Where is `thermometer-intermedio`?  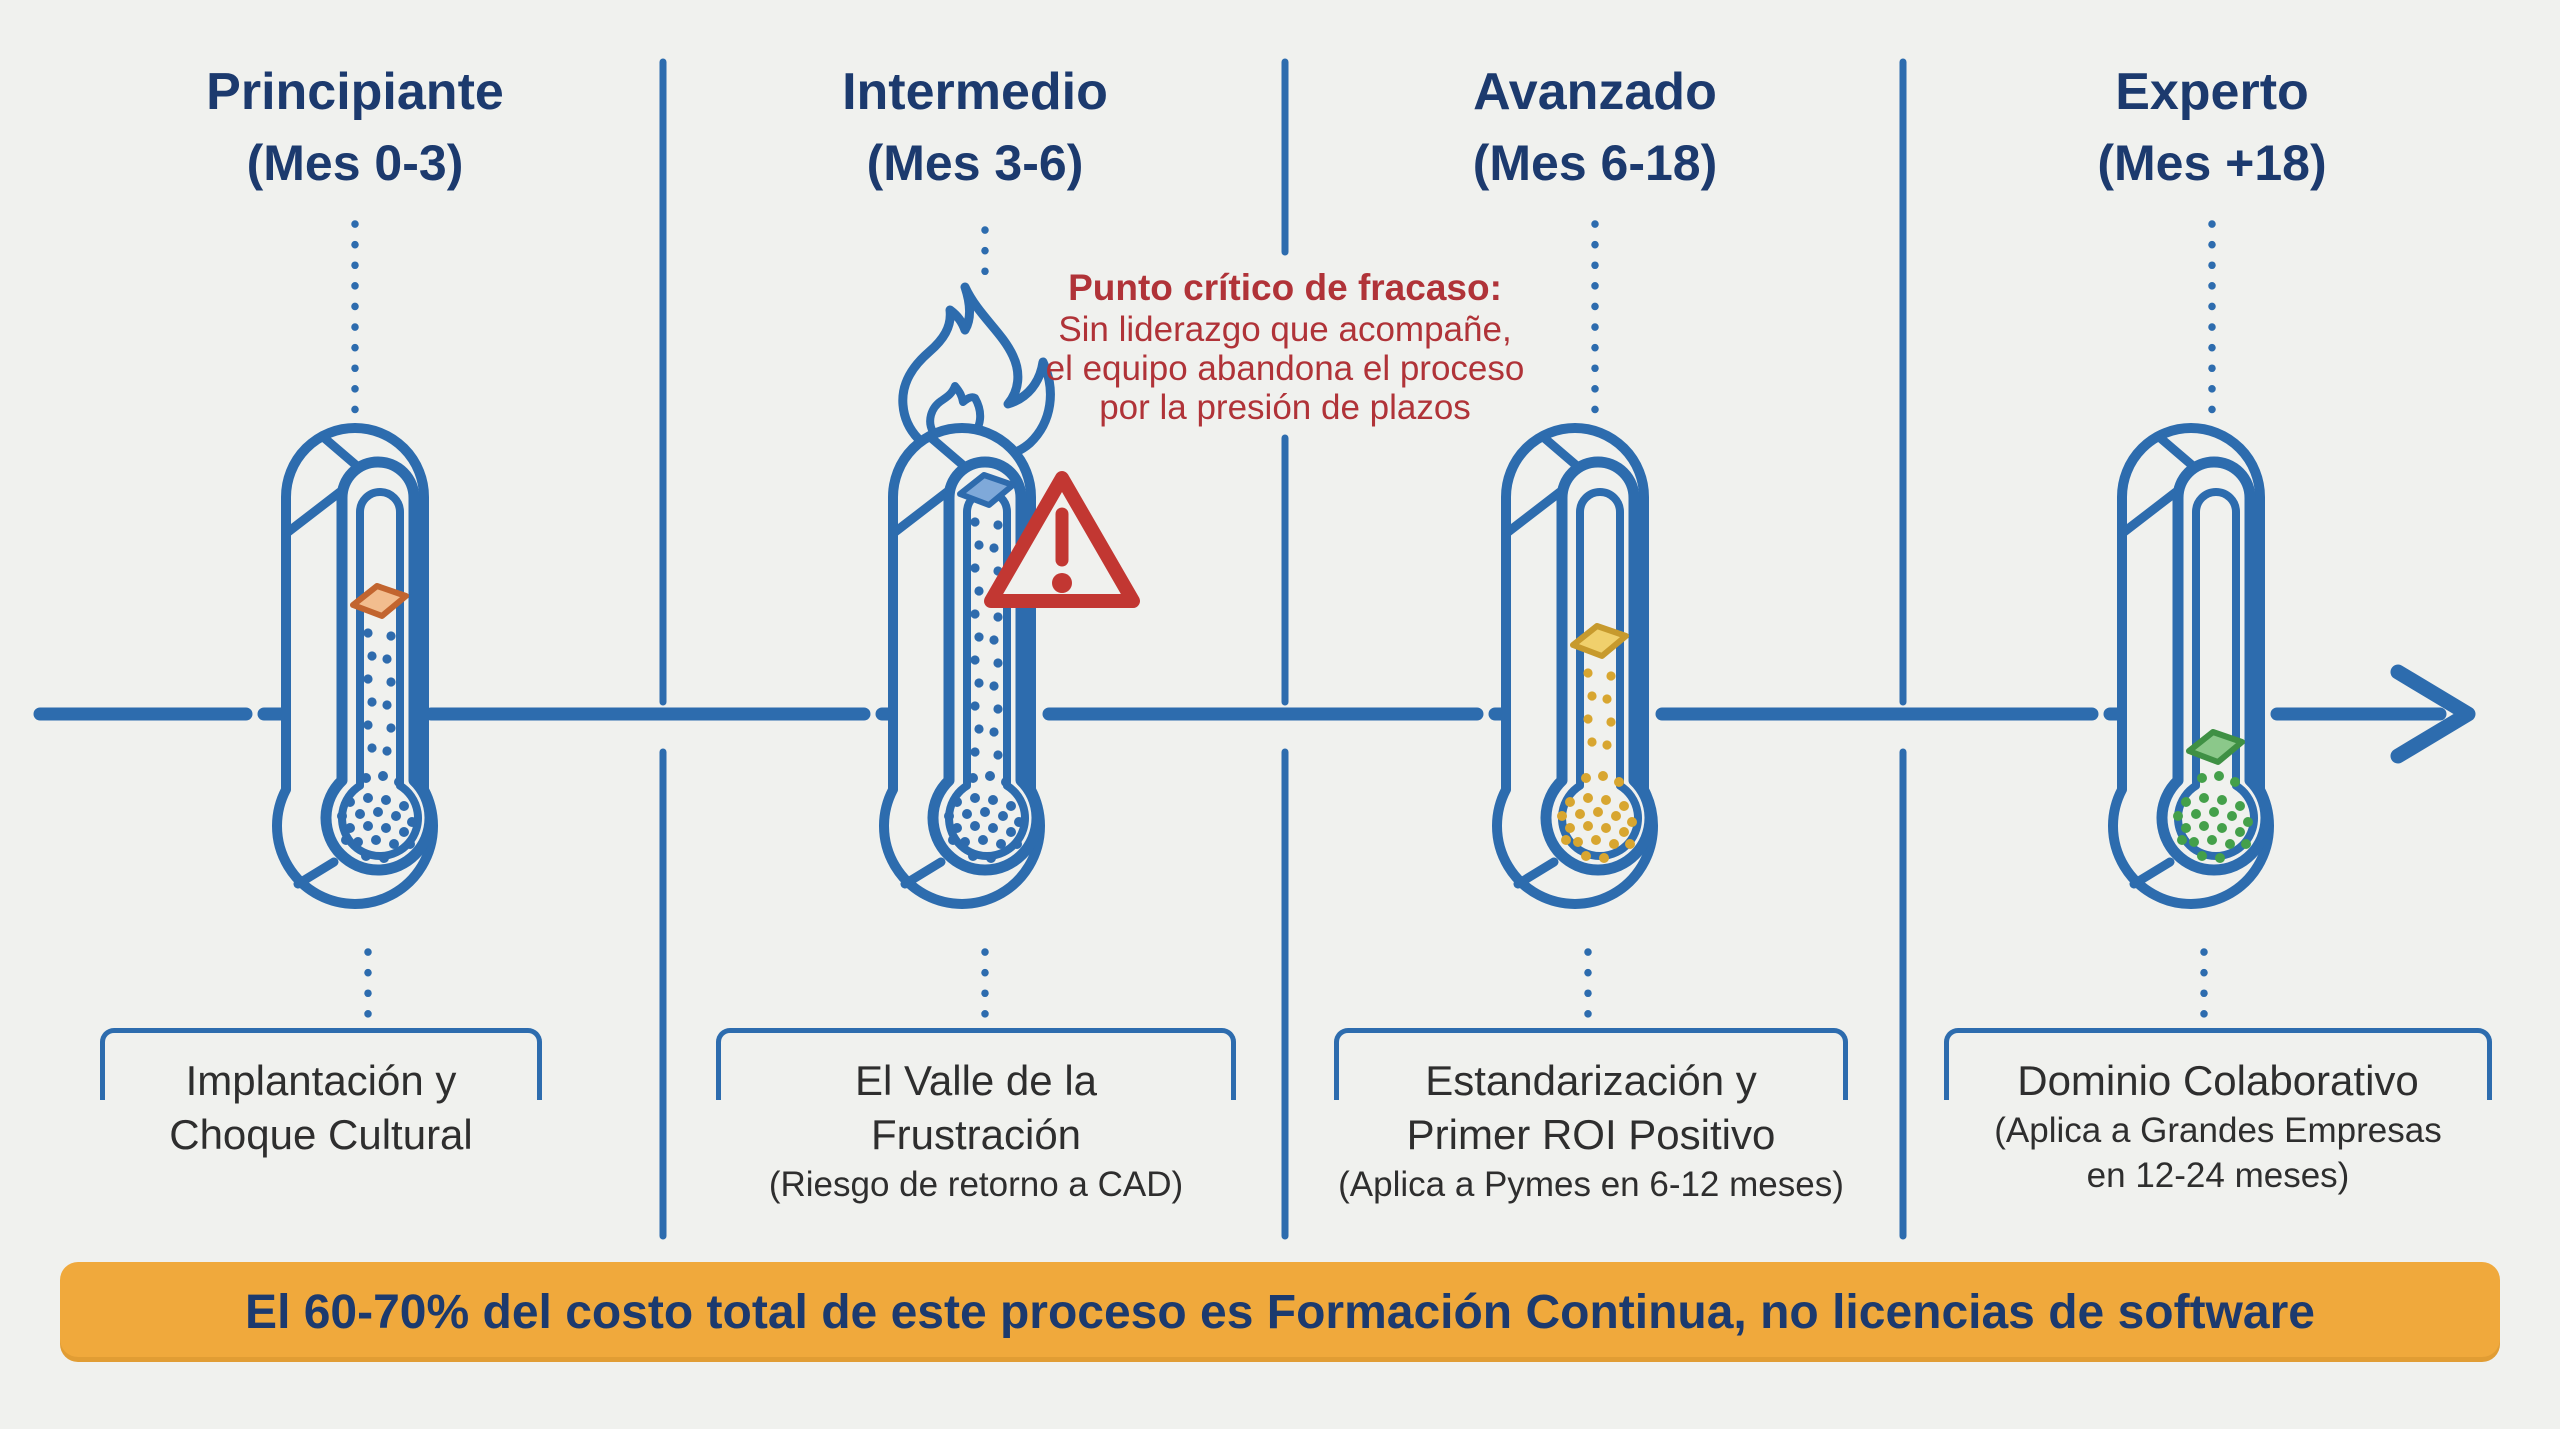
thermometer-intermedio is located at coordinates (962, 666).